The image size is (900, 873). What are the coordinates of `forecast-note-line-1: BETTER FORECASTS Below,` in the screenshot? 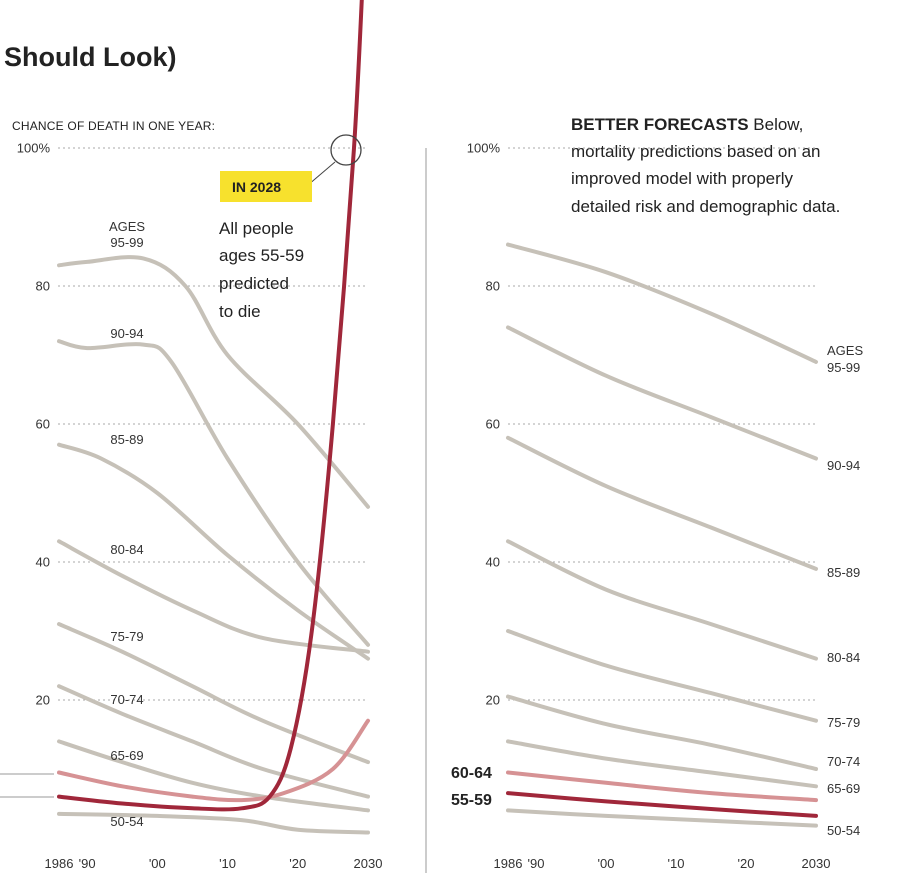 It's located at (687, 124).